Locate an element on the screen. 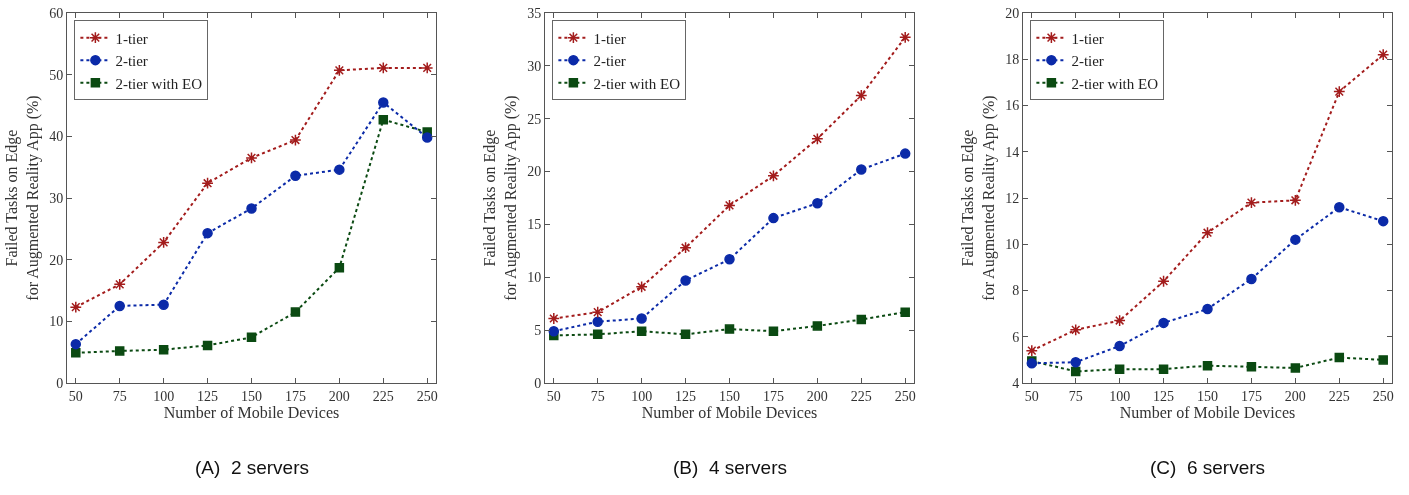 This screenshot has width=1409, height=495. y-tick-label: 15 is located at coordinates (534, 225).